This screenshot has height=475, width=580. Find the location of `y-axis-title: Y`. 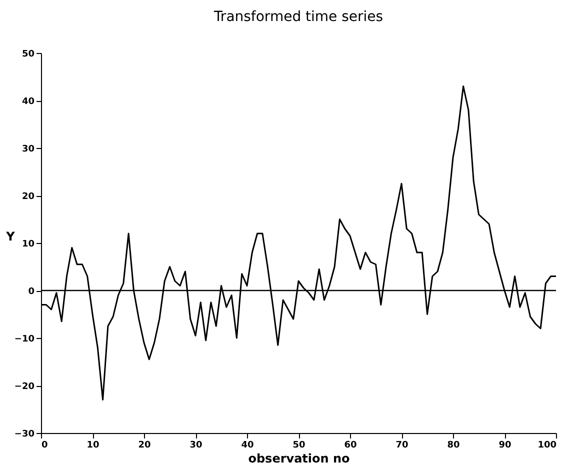

y-axis-title: Y is located at coordinates (10, 237).